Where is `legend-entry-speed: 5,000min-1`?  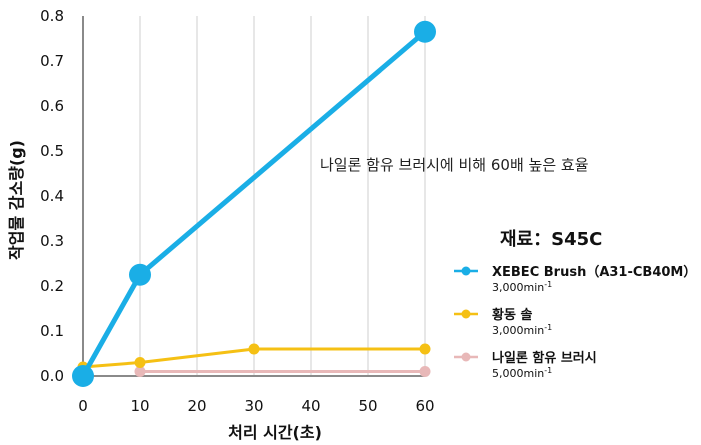
legend-entry-speed: 5,000min-1 is located at coordinates (522, 373).